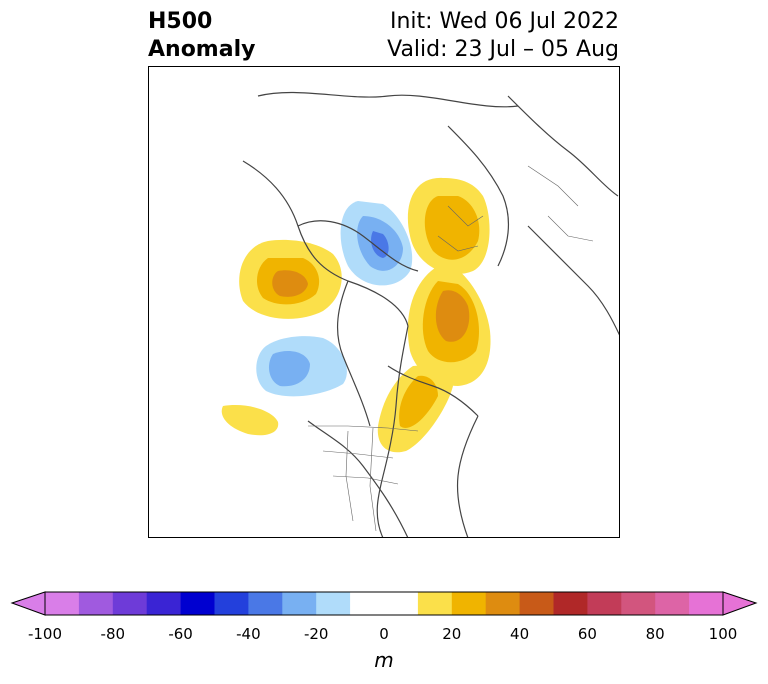 This screenshot has height=684, width=768. I want to click on anomaly-gulf-alaska-inner, so click(290, 283).